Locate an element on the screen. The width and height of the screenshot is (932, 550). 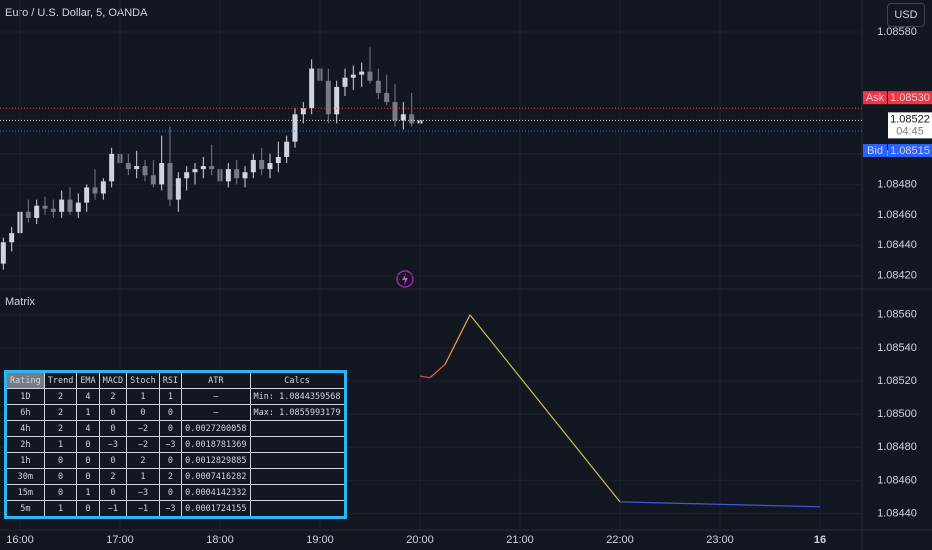
table-cell: 1h is located at coordinates (25, 460).